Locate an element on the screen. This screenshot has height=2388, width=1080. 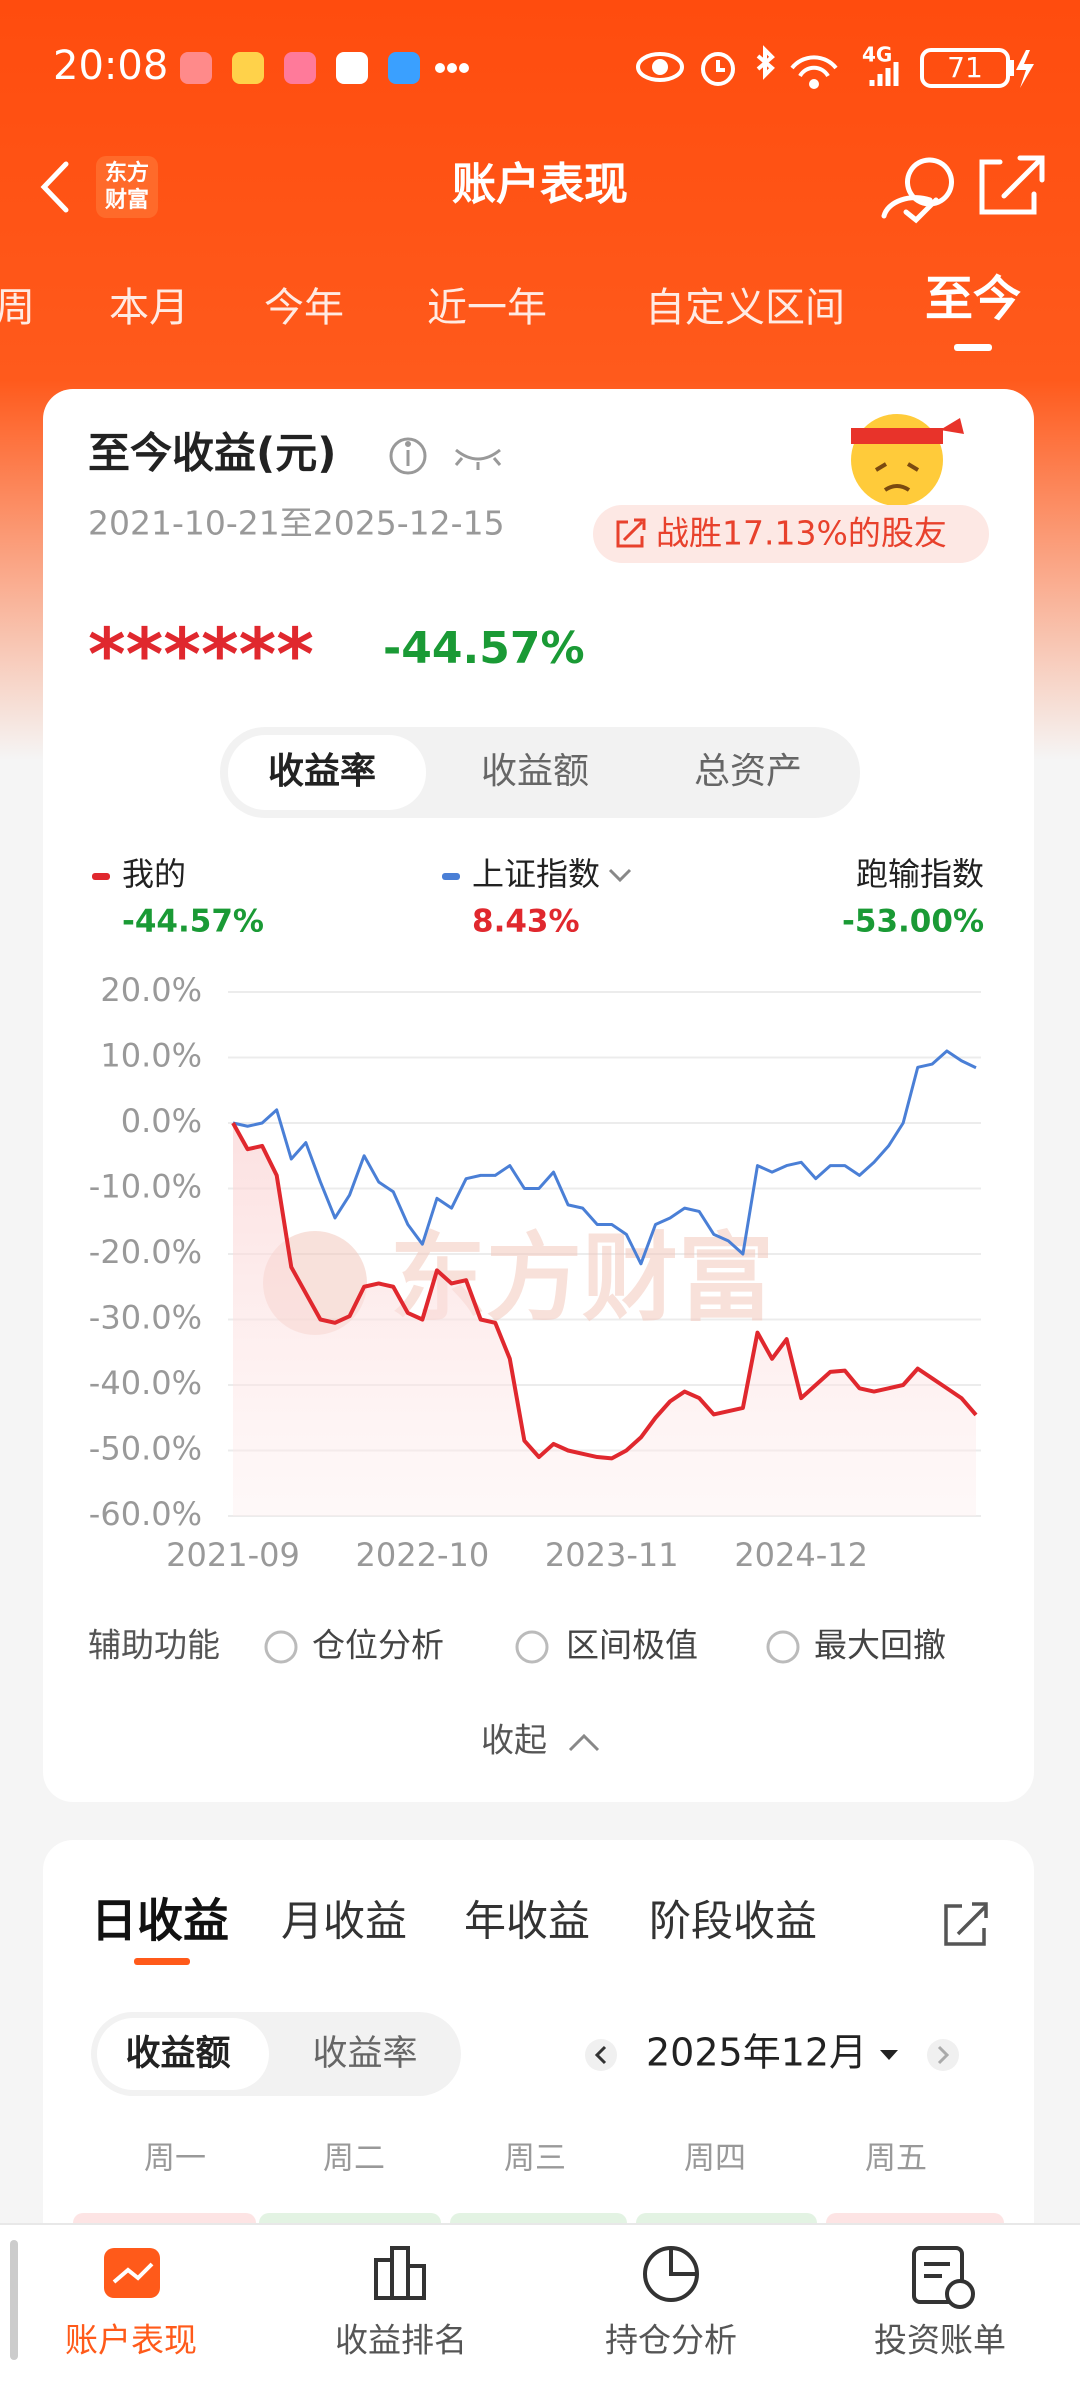
y-tick-label: -30.0% is located at coordinates (145, 1318).